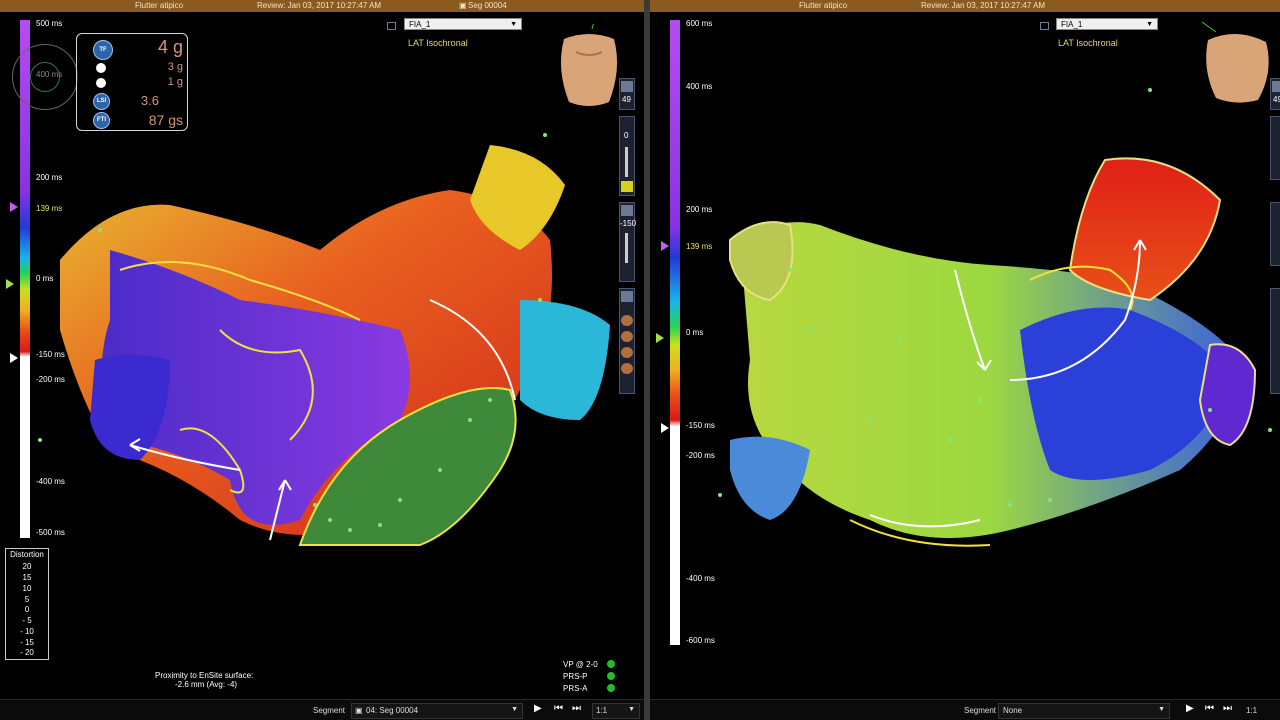 Image resolution: width=1280 pixels, height=720 pixels. I want to click on scale-tick-minus200: -200 ms, so click(50, 379).